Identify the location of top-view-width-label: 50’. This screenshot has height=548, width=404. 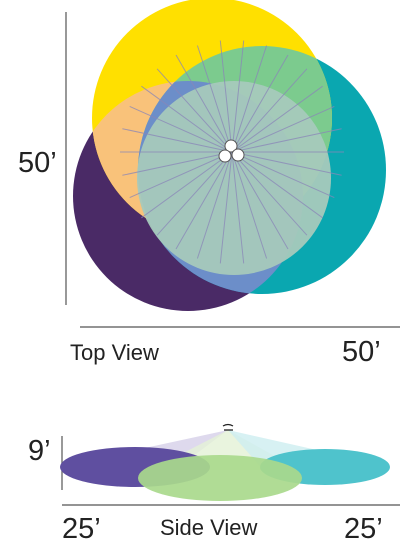
(361, 352).